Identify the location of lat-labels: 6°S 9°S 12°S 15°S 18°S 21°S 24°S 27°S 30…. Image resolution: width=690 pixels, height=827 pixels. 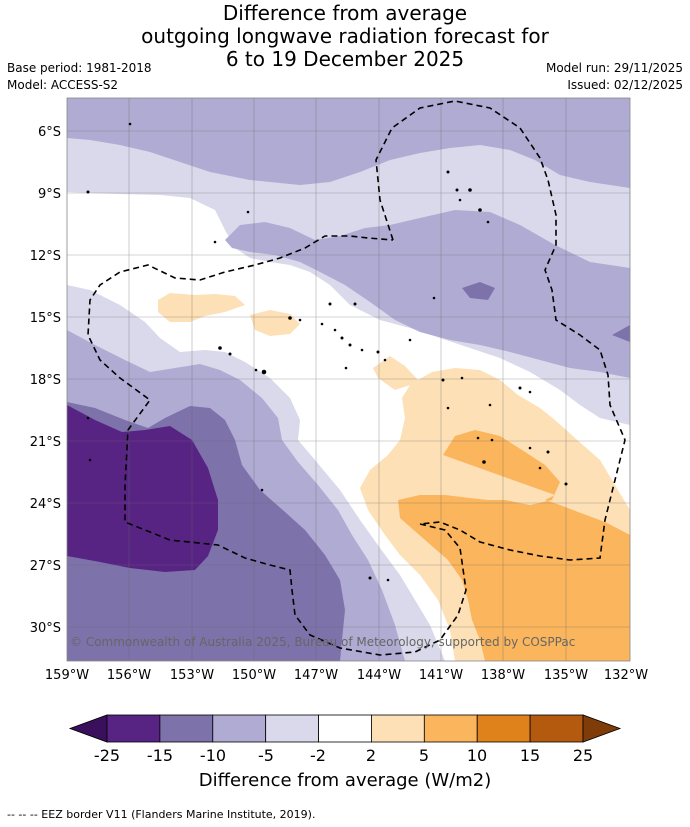
(45, 380).